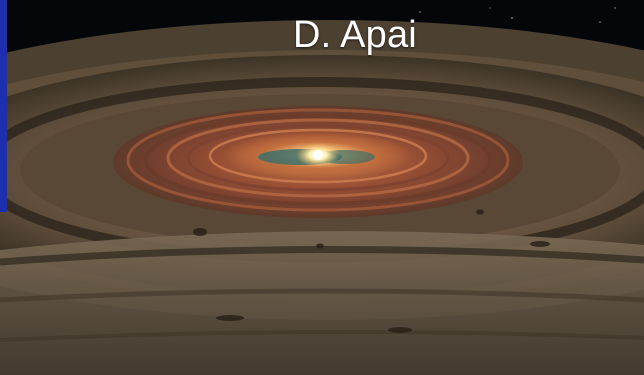 The height and width of the screenshot is (375, 644). What do you see at coordinates (3, 106) in the screenshot?
I see `accent-bar` at bounding box center [3, 106].